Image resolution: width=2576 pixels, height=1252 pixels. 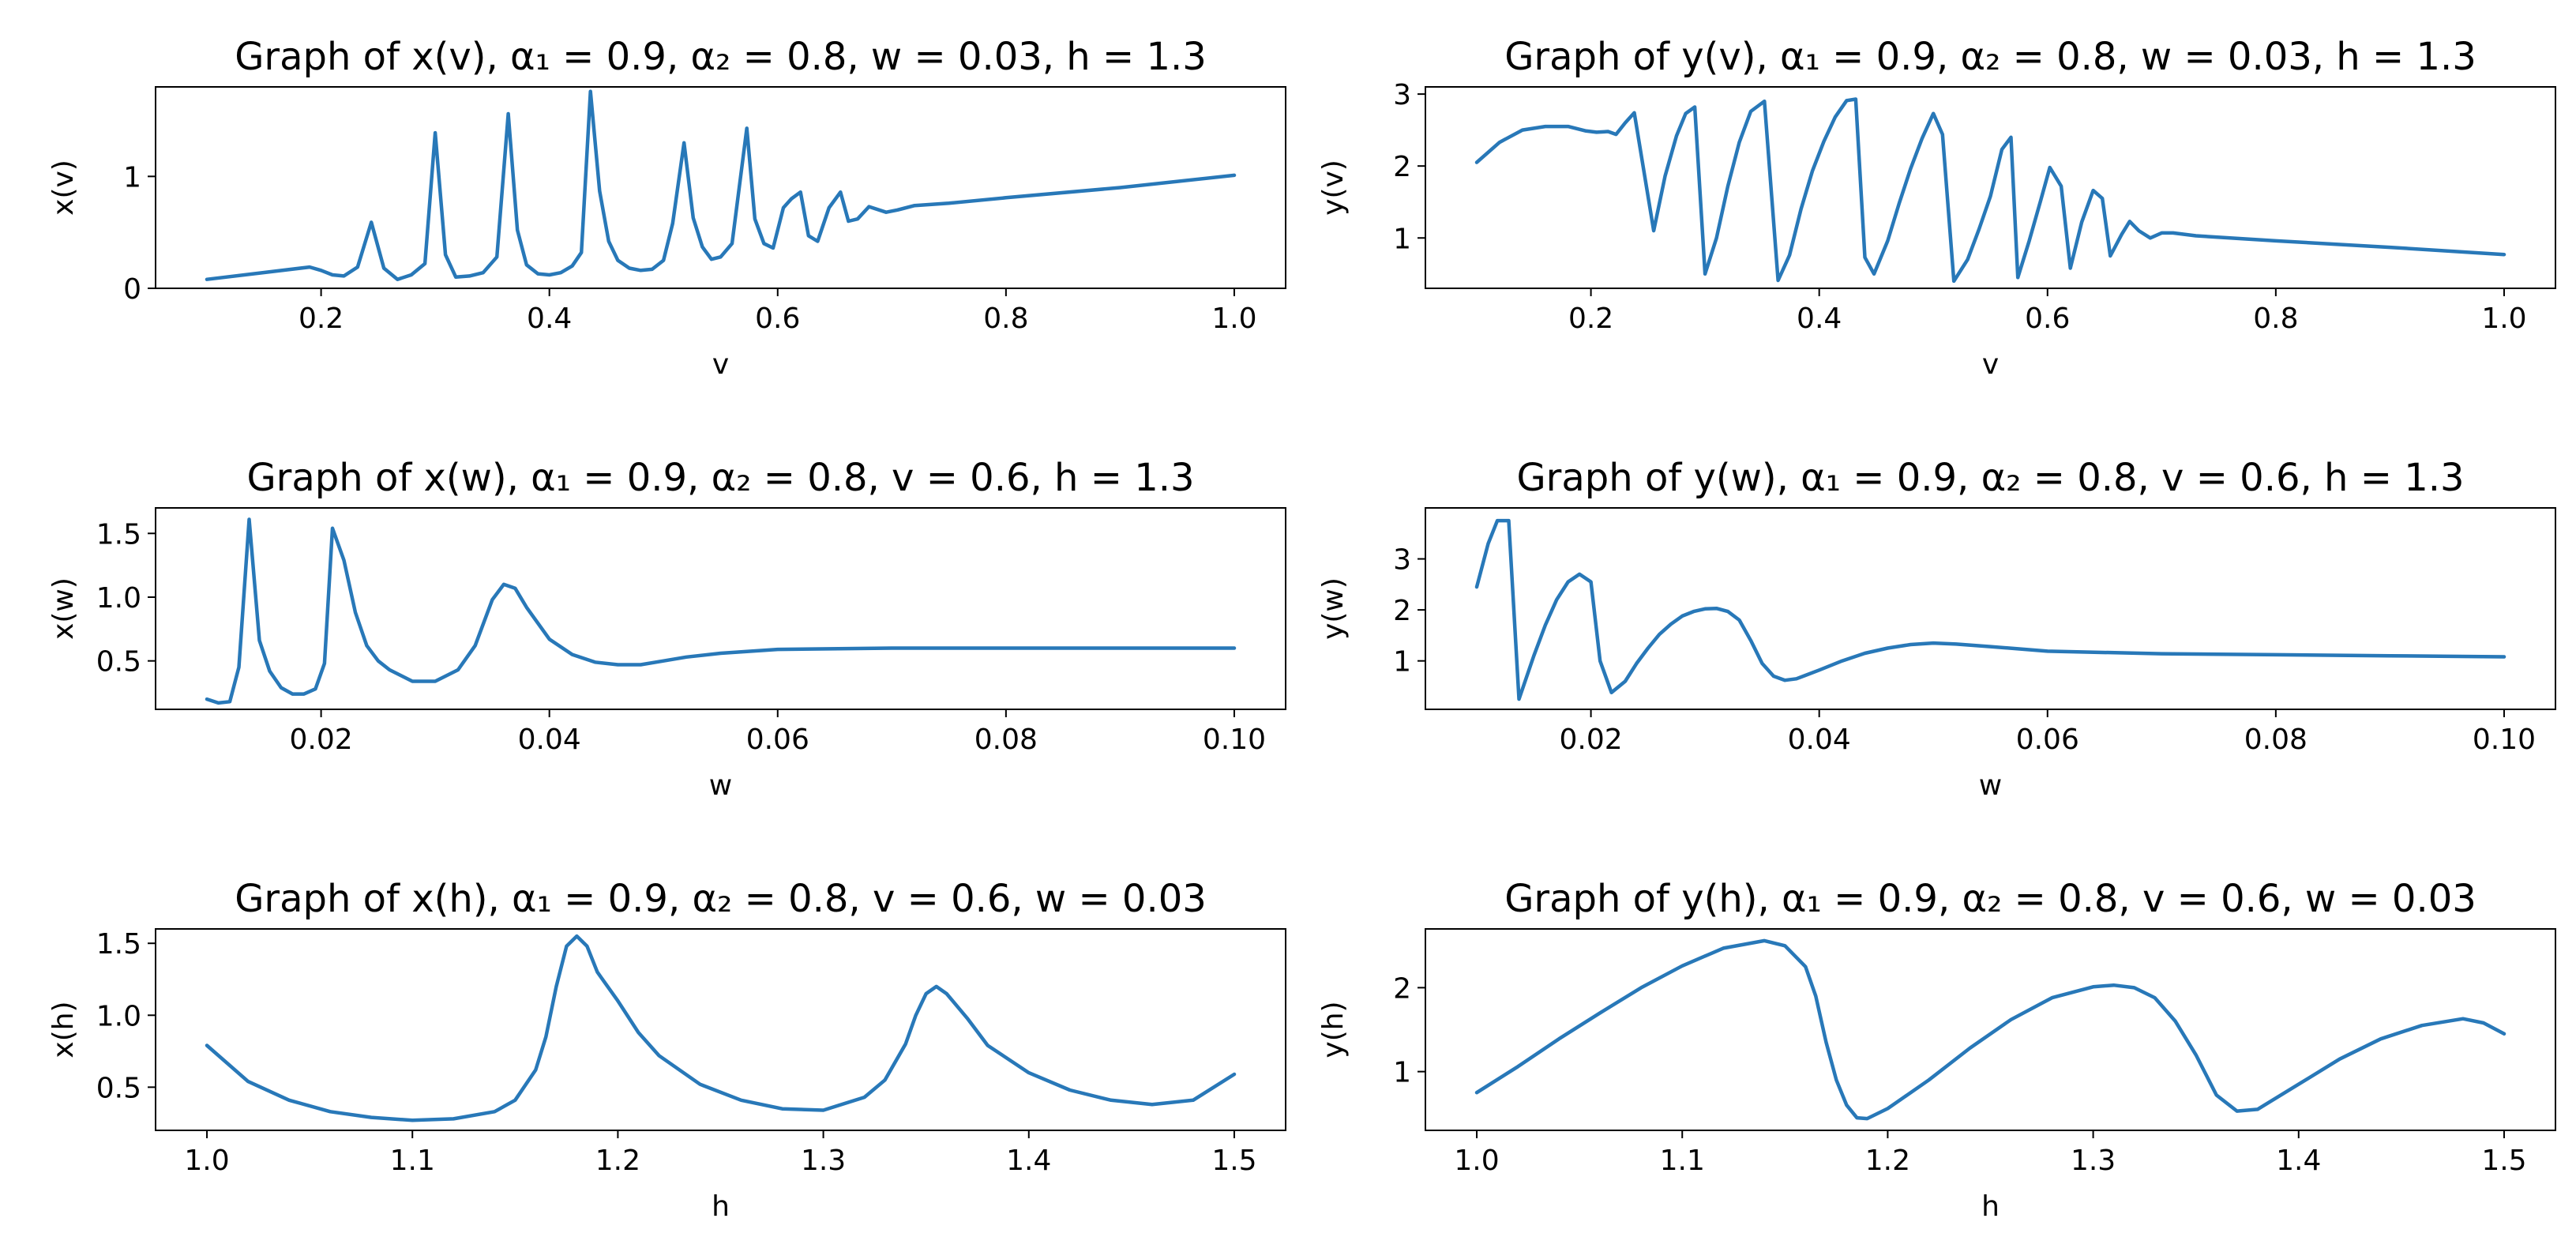 What do you see at coordinates (132, 289) in the screenshot?
I see `y-tick-label: 0` at bounding box center [132, 289].